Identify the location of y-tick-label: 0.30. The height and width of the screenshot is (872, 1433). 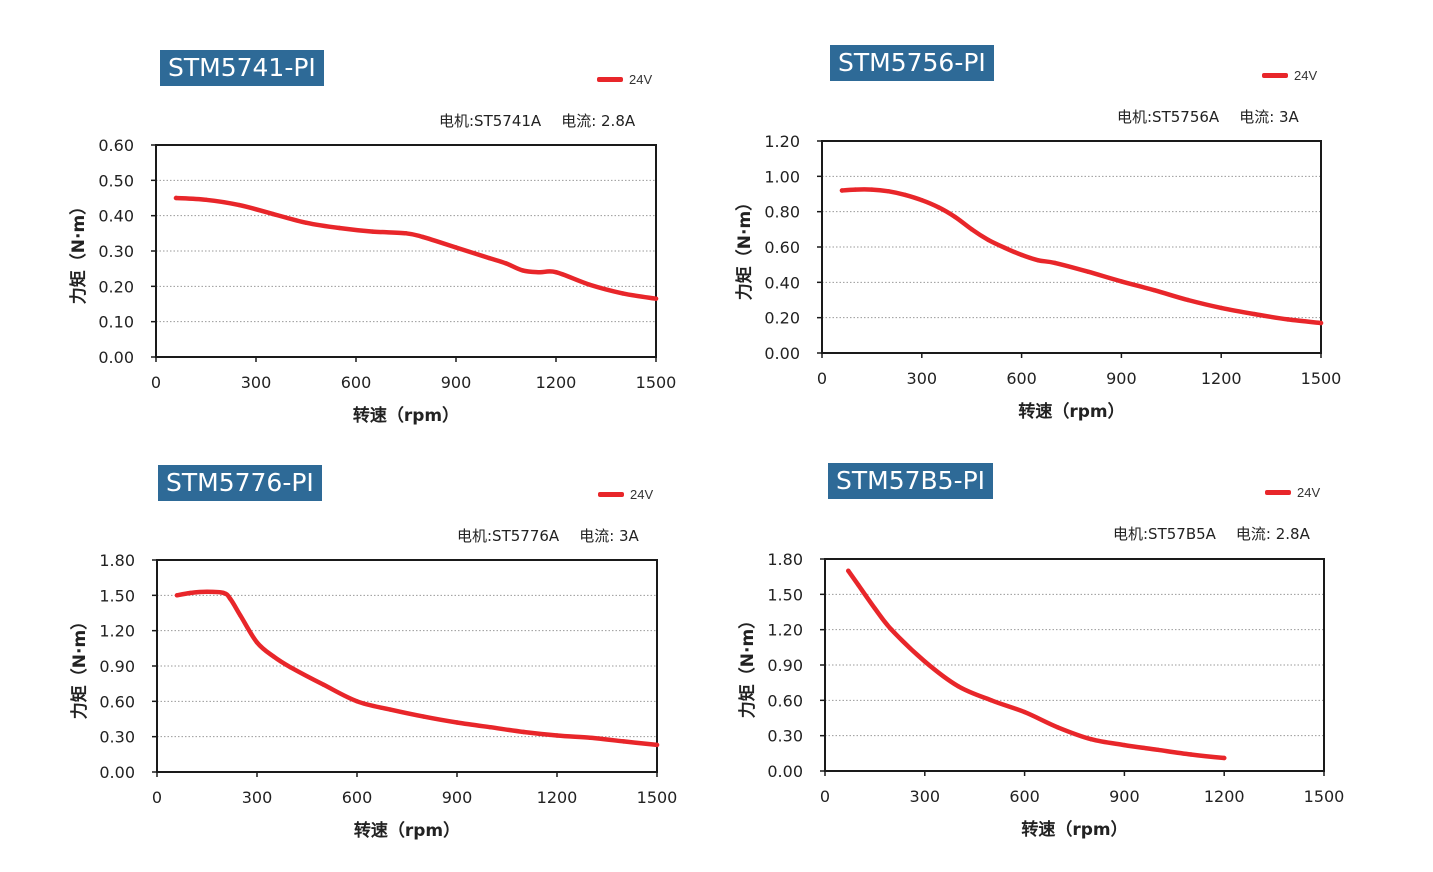
(117, 737).